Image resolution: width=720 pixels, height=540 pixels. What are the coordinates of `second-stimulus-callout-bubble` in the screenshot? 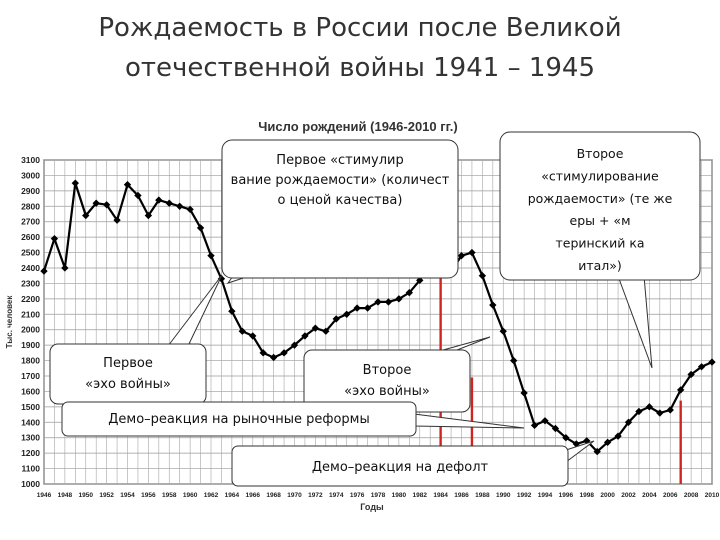 It's located at (600, 206).